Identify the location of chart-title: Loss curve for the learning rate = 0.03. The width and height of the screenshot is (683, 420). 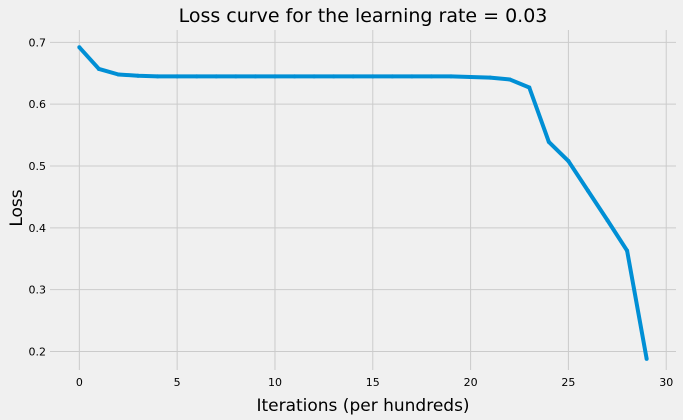
(363, 16).